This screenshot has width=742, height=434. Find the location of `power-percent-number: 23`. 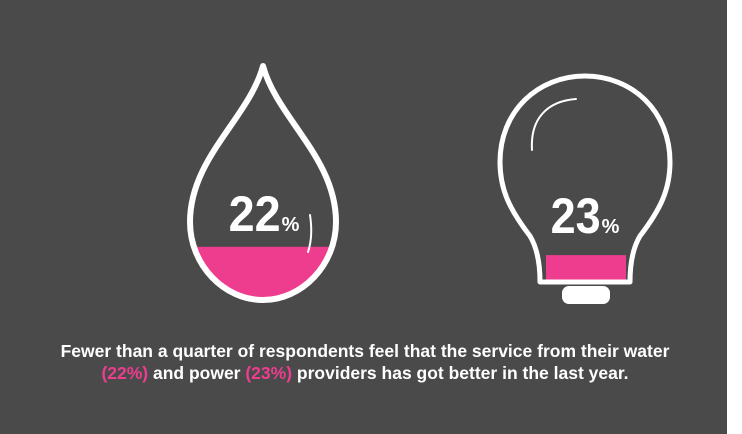

power-percent-number: 23 is located at coordinates (576, 216).